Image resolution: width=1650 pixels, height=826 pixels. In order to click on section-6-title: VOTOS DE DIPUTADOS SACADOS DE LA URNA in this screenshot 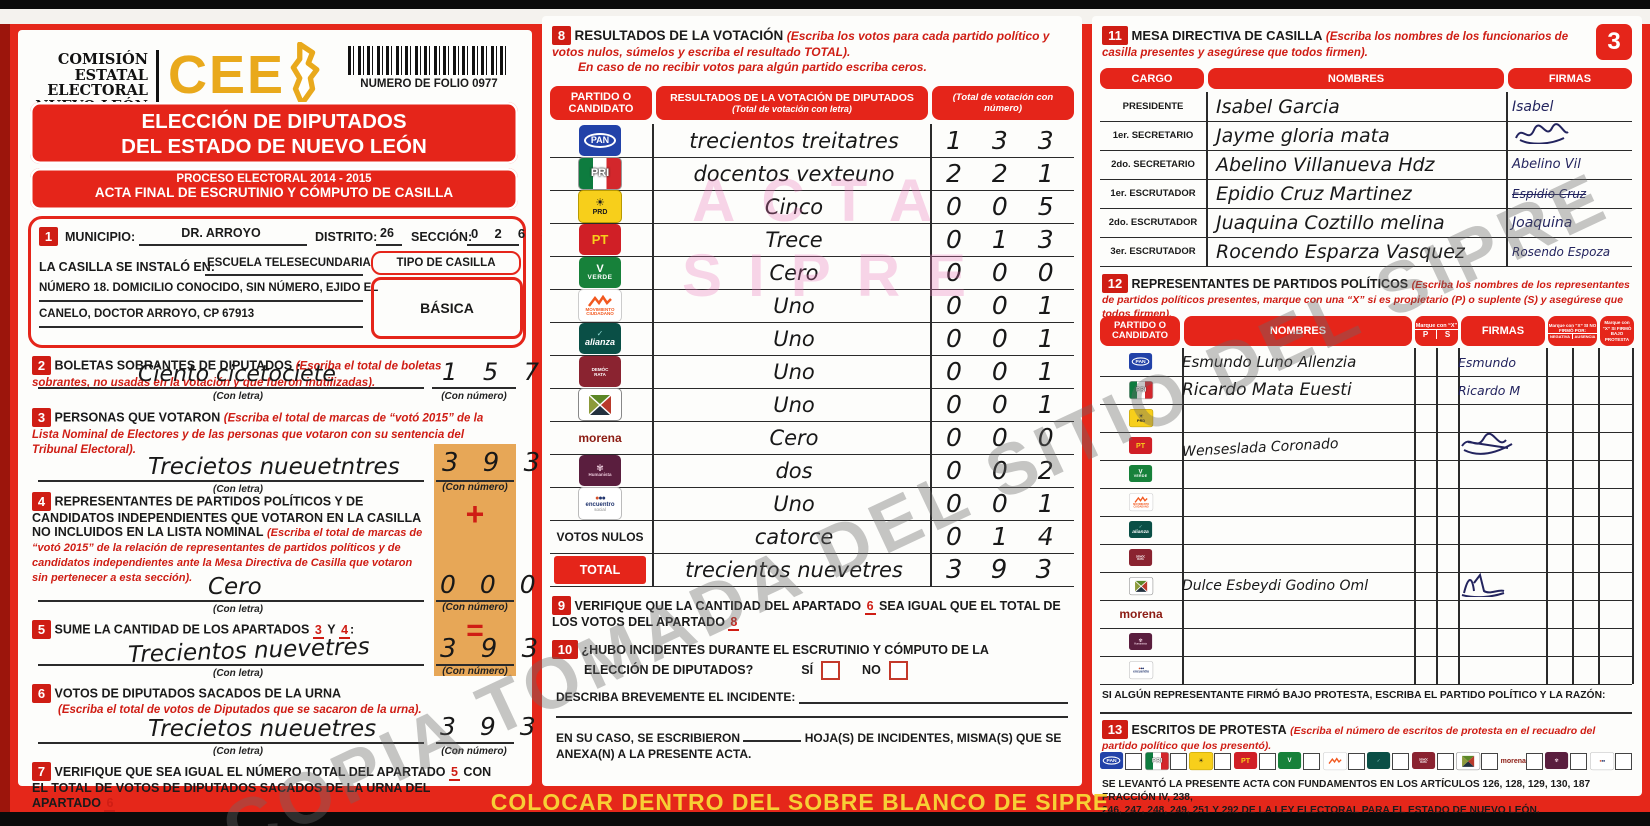, I will do `click(198, 693)`.